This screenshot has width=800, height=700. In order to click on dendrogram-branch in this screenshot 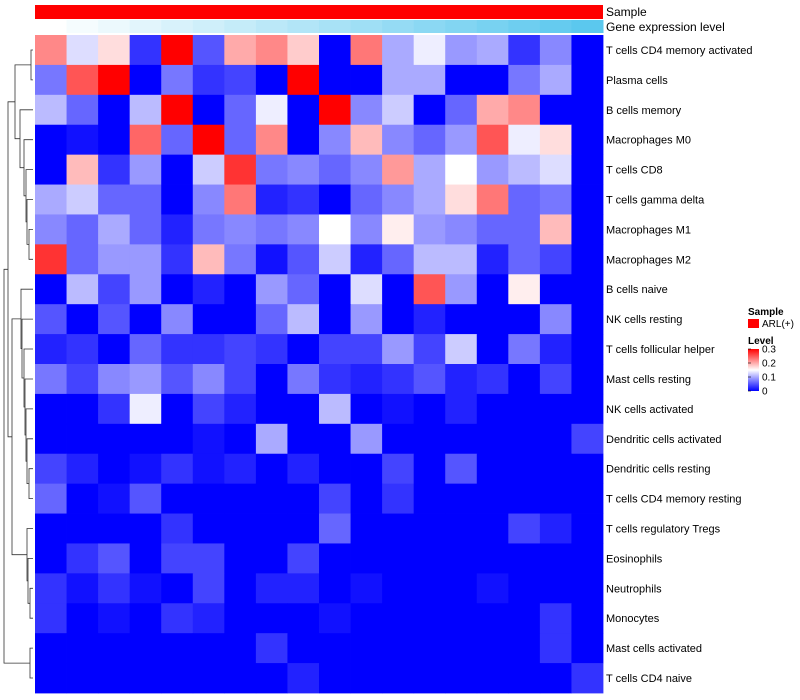, I will do `click(29, 222)`.